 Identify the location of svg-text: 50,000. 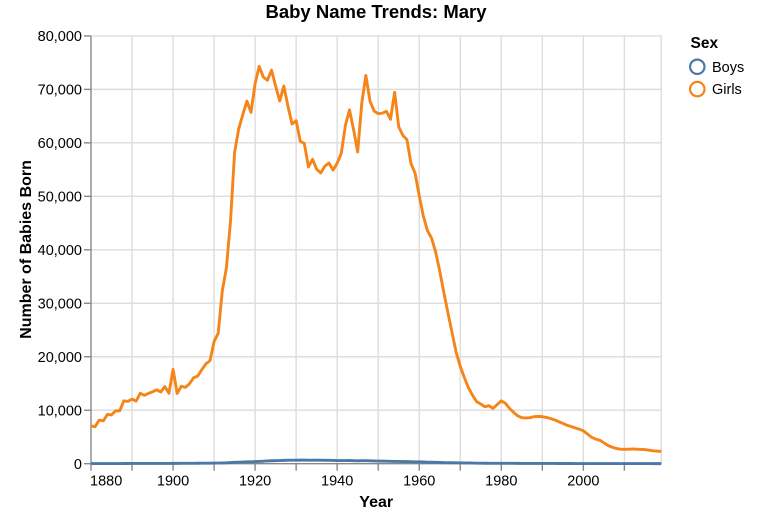
(60, 197).